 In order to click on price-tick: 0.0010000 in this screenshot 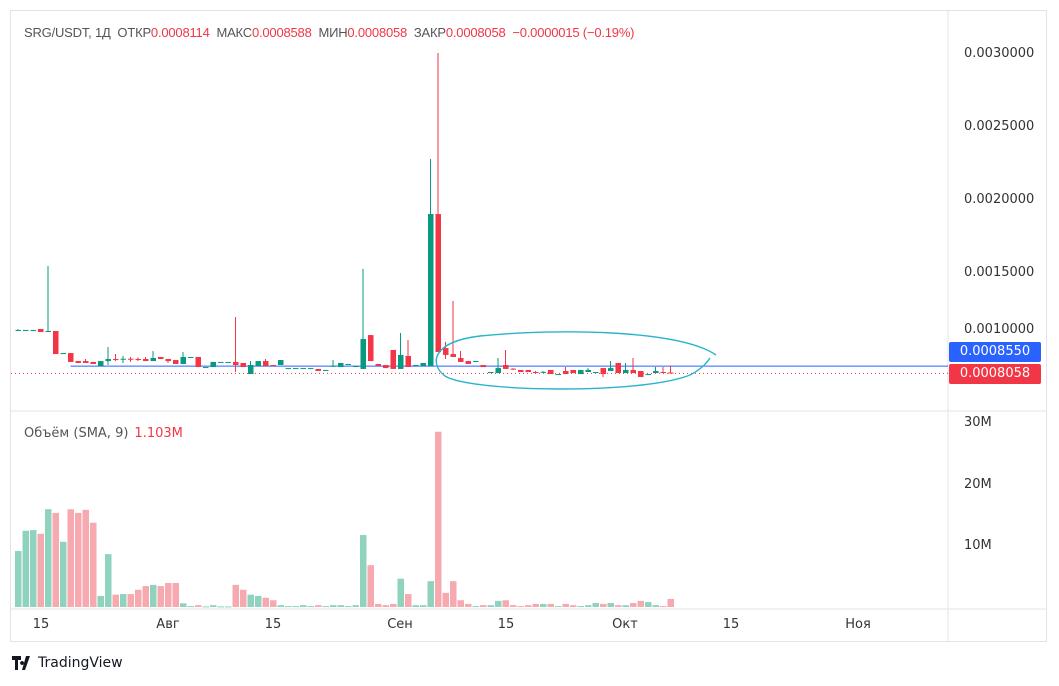, I will do `click(999, 329)`.